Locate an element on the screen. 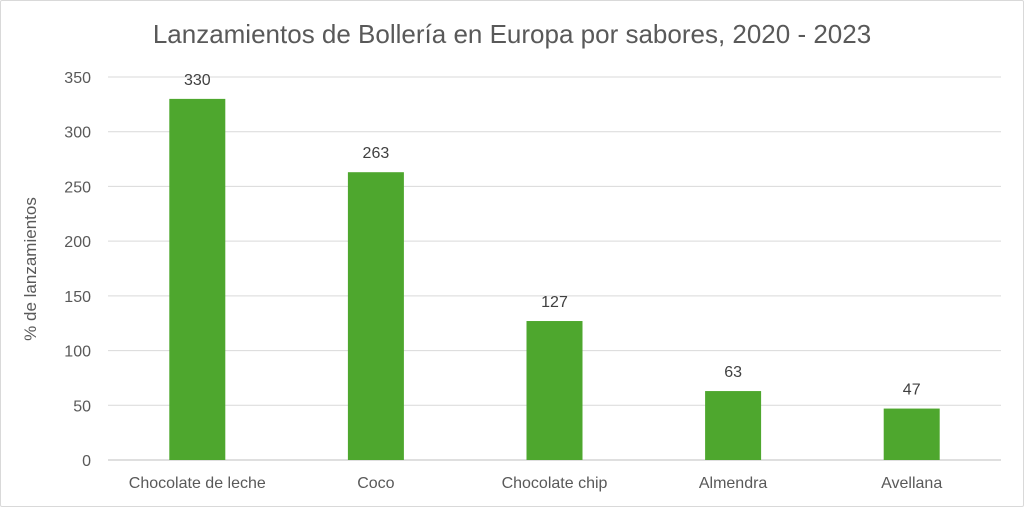  data-label-3: 63 is located at coordinates (733, 372).